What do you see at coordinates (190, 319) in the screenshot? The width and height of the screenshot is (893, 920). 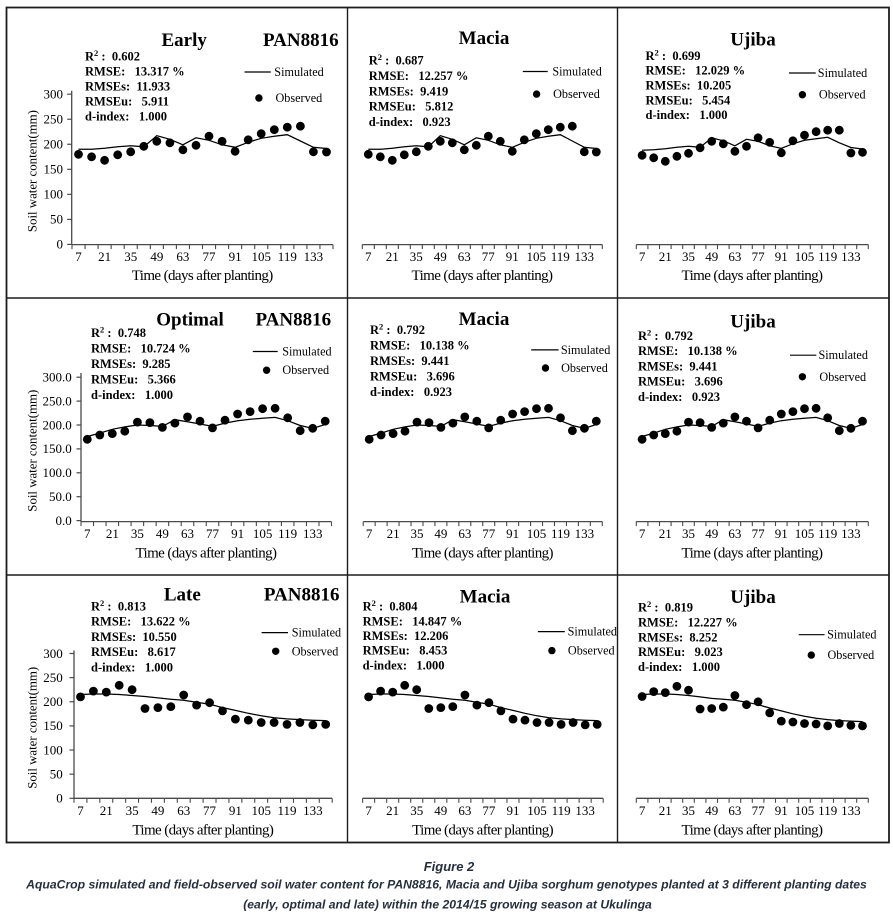 I see `svg-text: Optimal` at bounding box center [190, 319].